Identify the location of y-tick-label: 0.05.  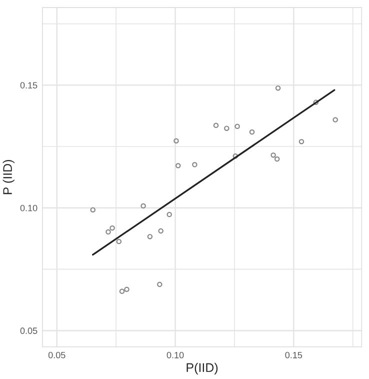
(29, 331).